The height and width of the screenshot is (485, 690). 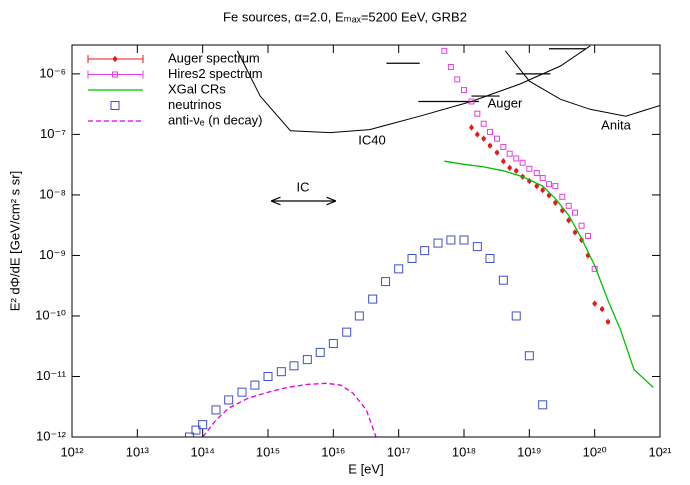 I want to click on y-tick-label: 10⁻⁸, so click(x=52, y=193).